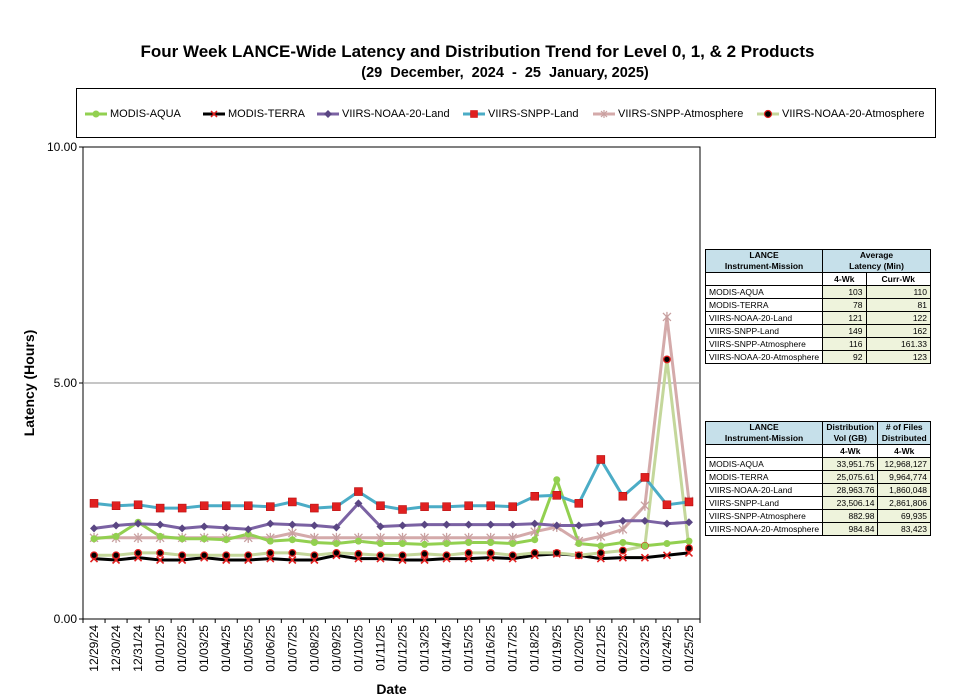 This screenshot has width=955, height=696. I want to click on legend-item-modis-aqua: MODIS-AQUA, so click(133, 114).